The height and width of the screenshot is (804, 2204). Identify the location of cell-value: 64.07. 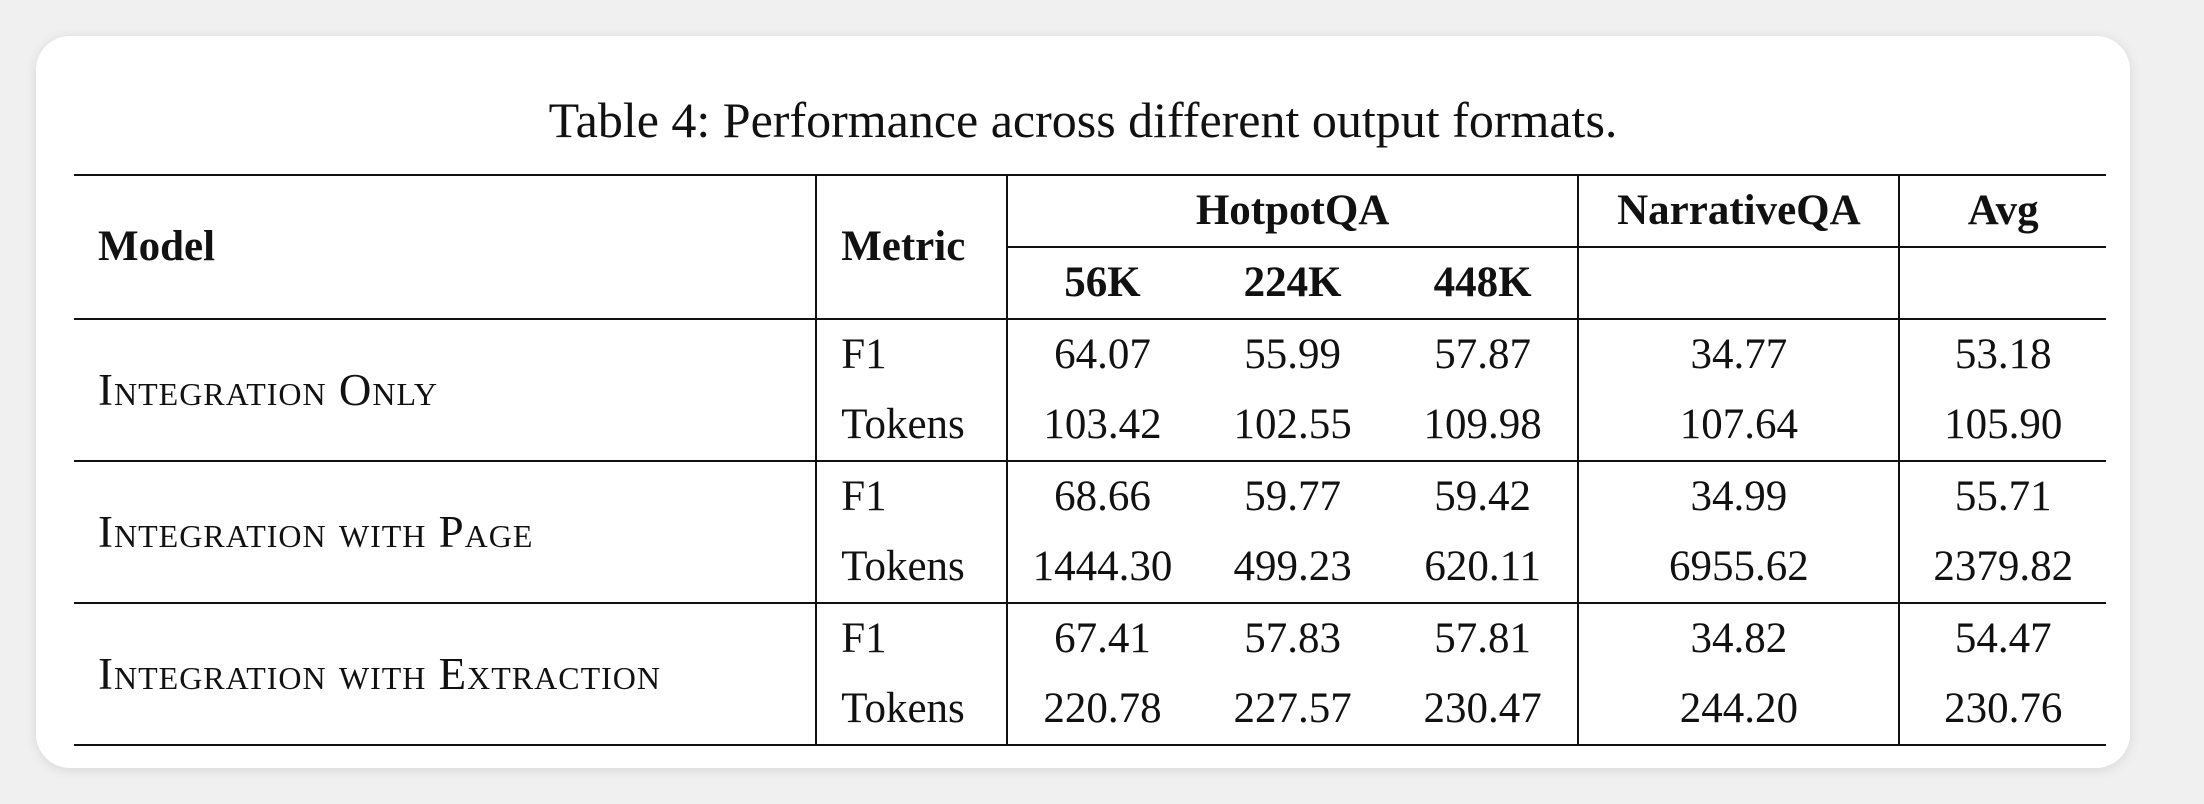
(1101, 354).